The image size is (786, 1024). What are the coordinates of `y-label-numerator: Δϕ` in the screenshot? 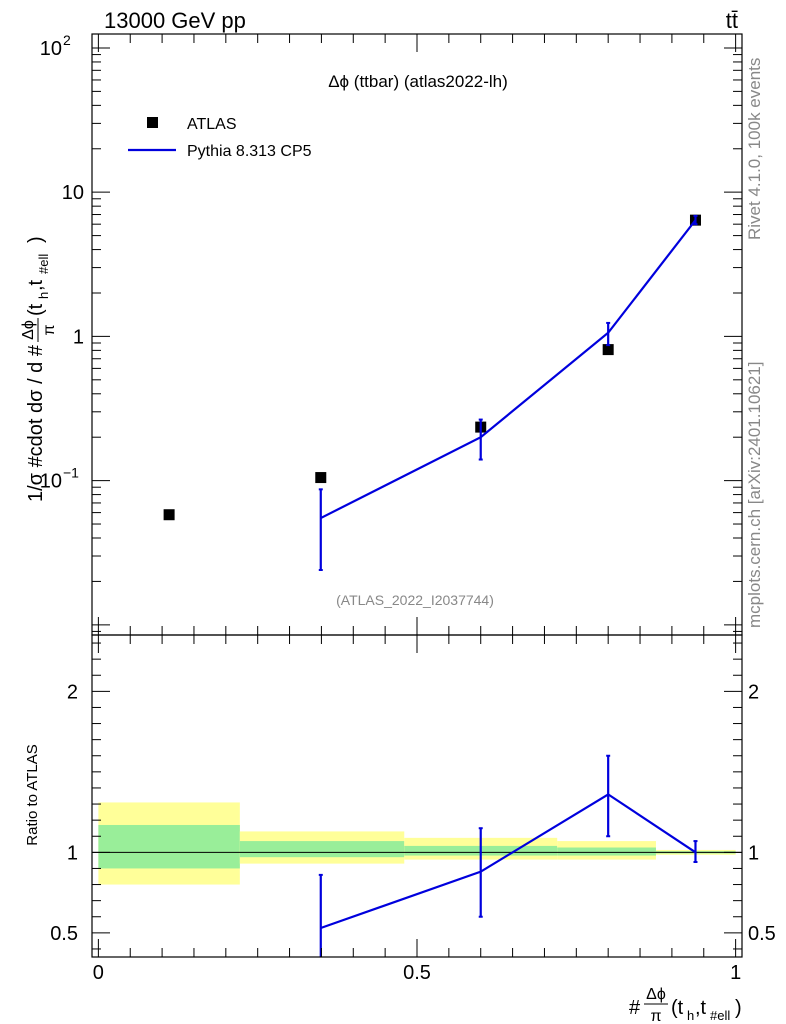 It's located at (28, 330).